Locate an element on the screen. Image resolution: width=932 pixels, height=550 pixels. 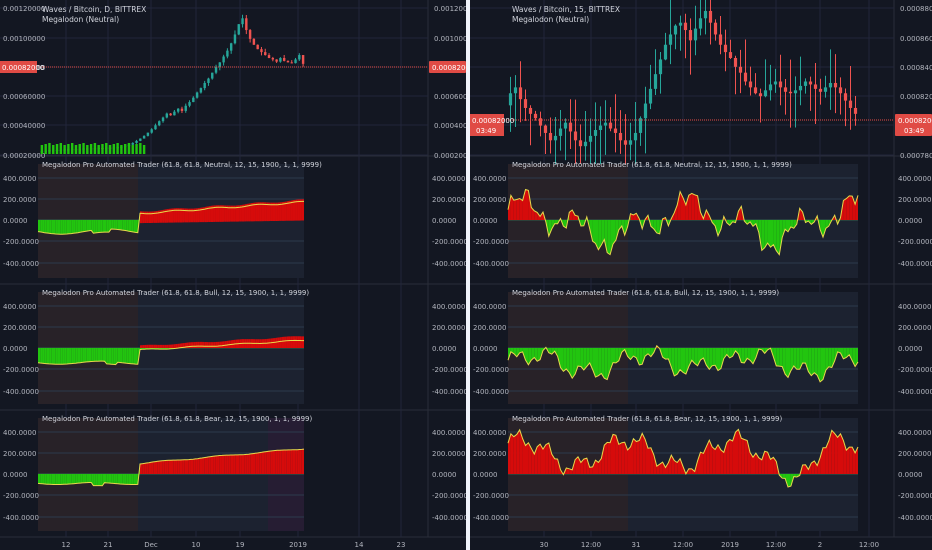
left-symbol-title: Waves / Bitcoin, D, BITTREX is located at coordinates (94, 9).